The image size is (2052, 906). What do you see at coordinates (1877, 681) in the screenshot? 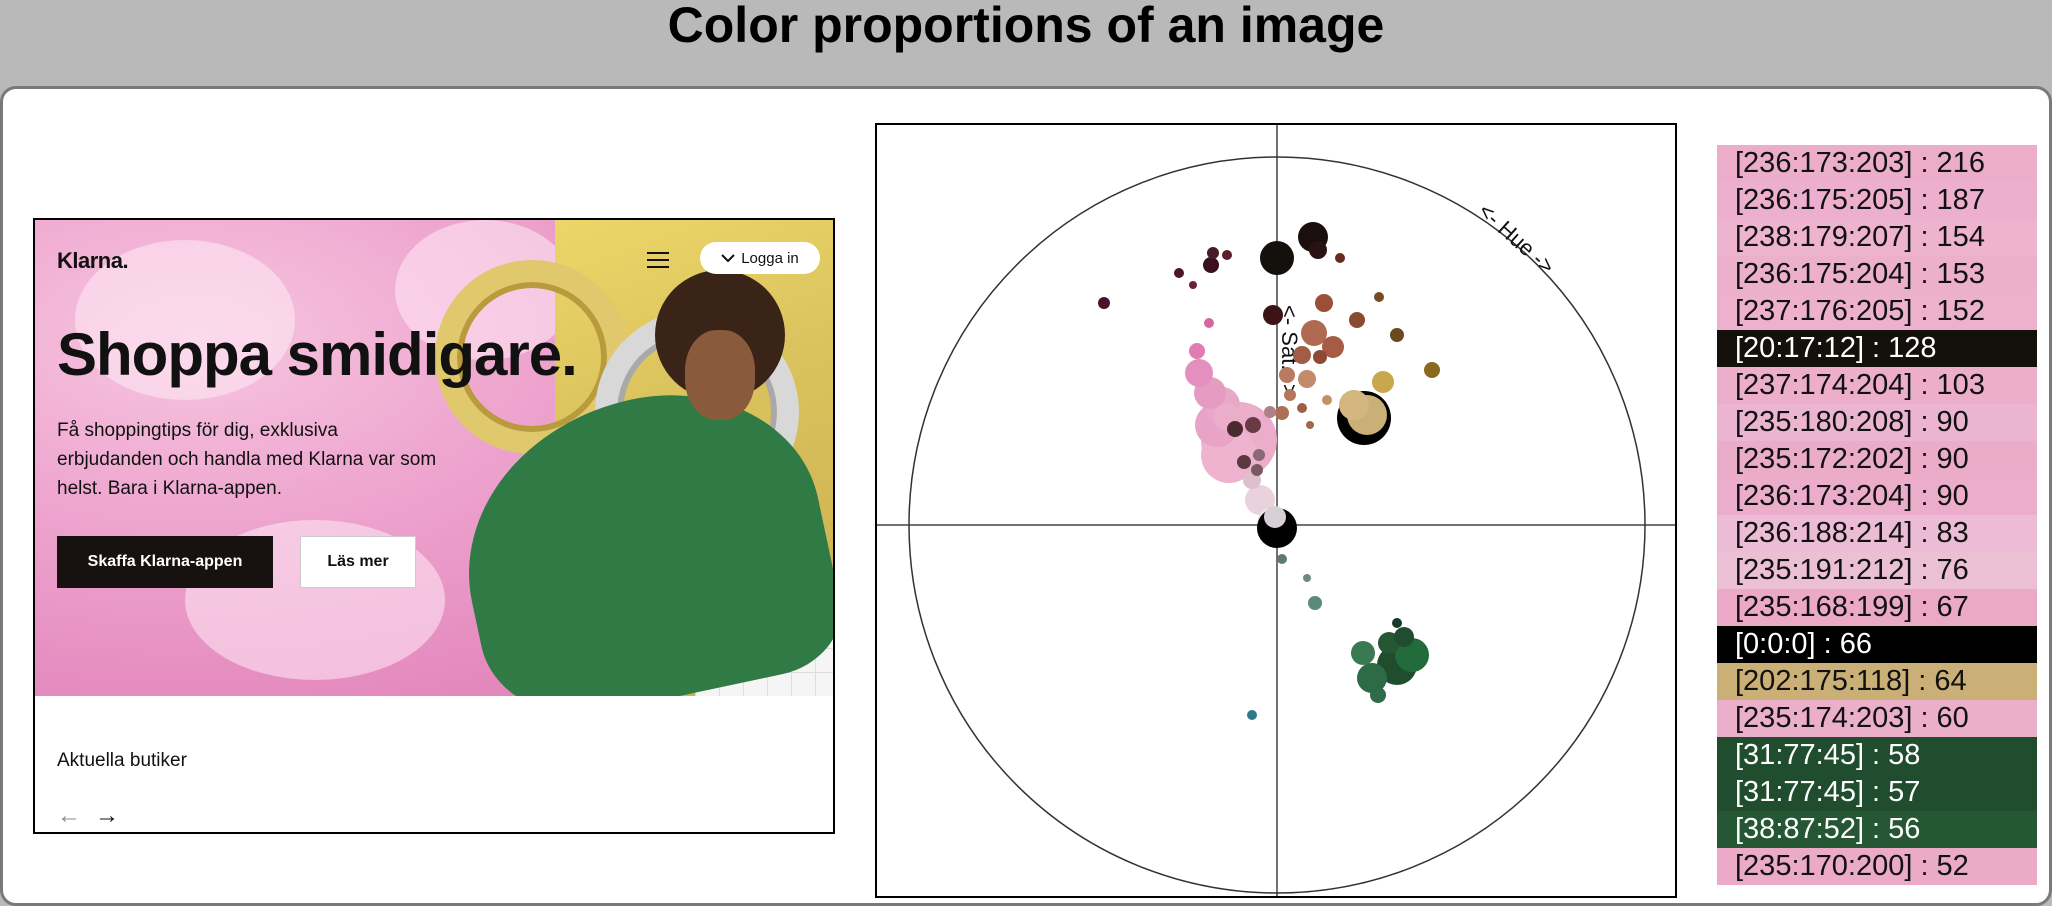
I see `color-row: [202:175:118] : 64` at bounding box center [1877, 681].